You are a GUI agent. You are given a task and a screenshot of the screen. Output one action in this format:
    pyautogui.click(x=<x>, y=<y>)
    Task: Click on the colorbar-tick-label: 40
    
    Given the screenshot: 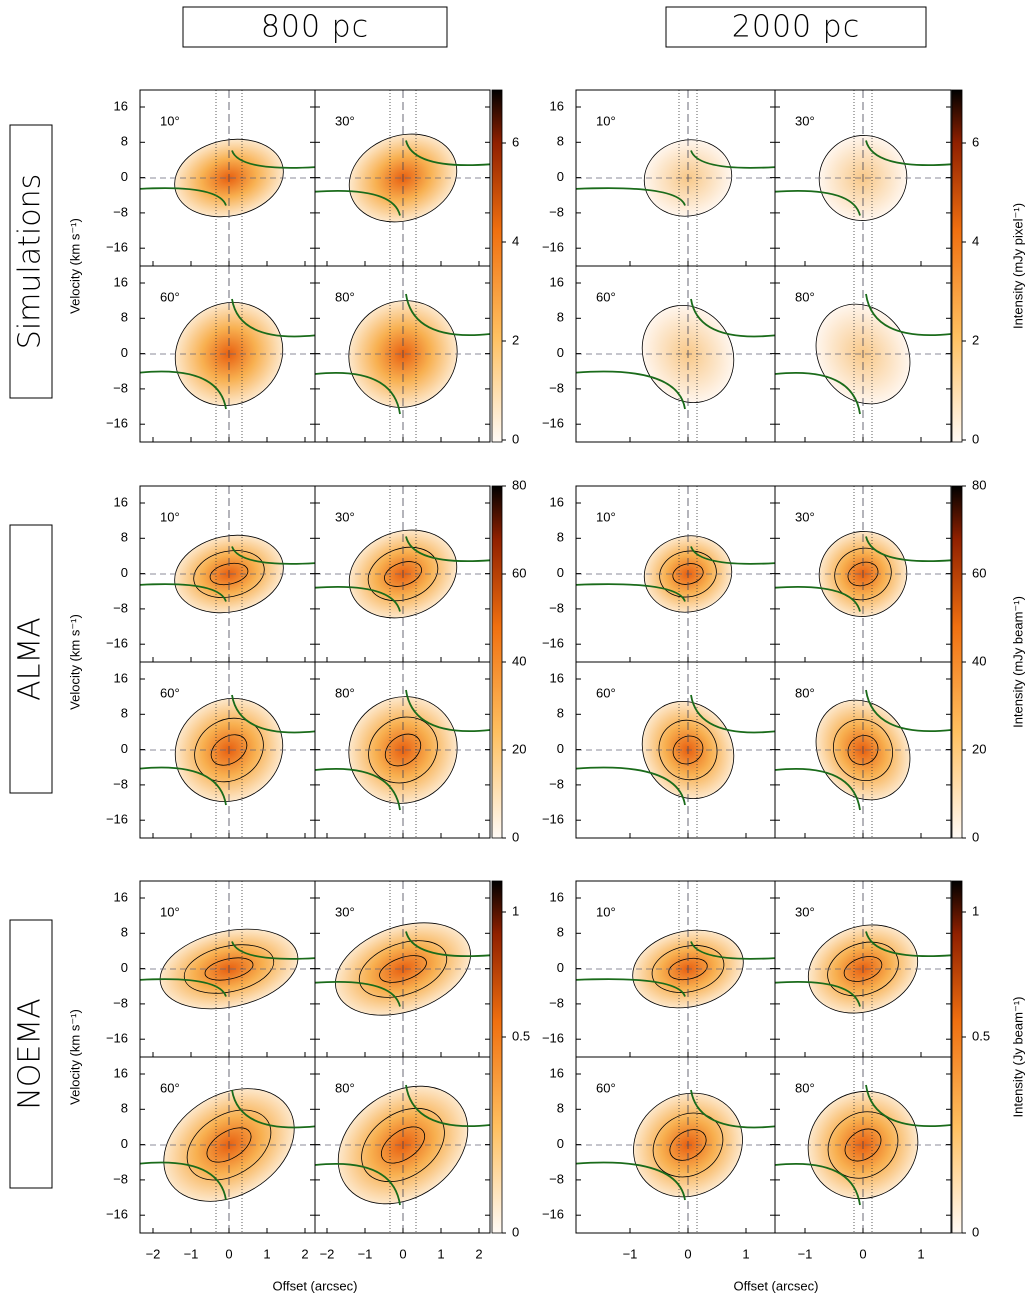 What is the action you would take?
    pyautogui.click(x=519, y=660)
    